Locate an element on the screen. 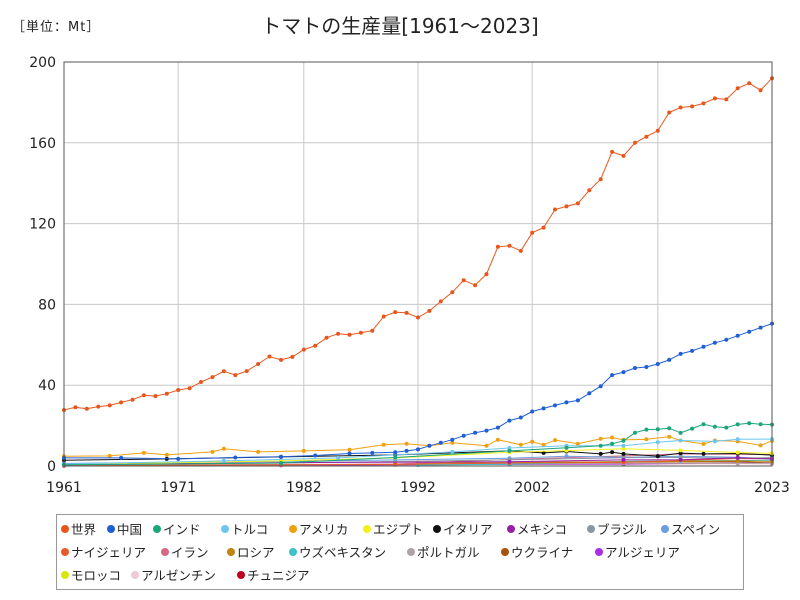 This screenshot has width=800, height=600. legend-label: 中国 is located at coordinates (130, 529).